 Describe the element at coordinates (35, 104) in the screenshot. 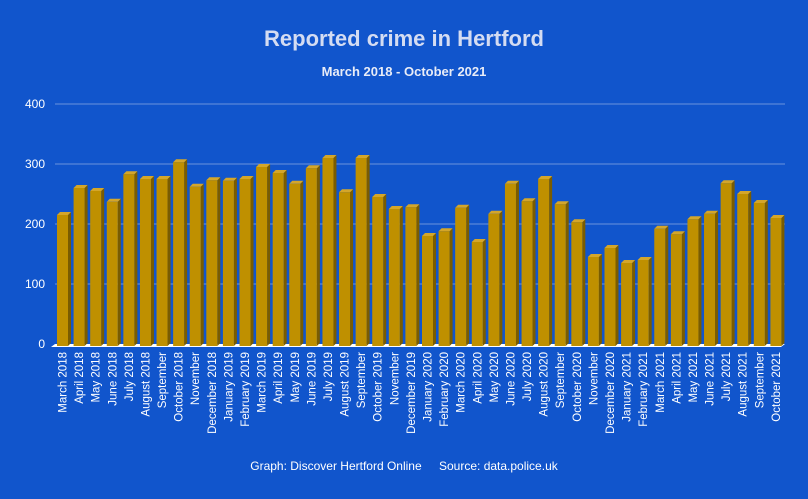

I see `y-tick-label: 400` at that location.